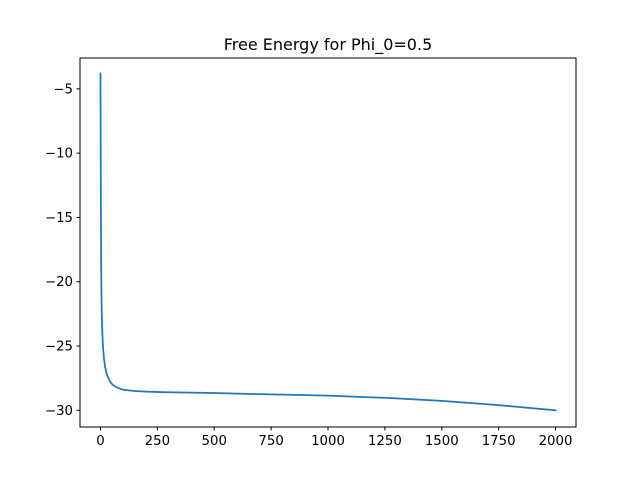 The height and width of the screenshot is (480, 640). Describe the element at coordinates (328, 441) in the screenshot. I see `x-tick-label: 1000` at that location.